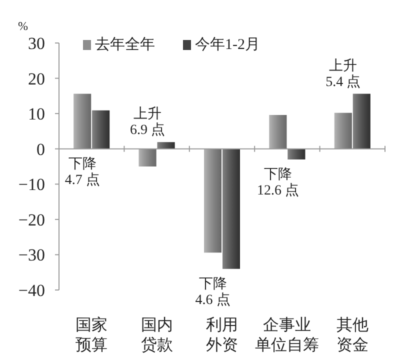 Image resolution: width=400 pixels, height=361 pixels. I want to click on x-tick-label: 国家预算, so click(92, 335).